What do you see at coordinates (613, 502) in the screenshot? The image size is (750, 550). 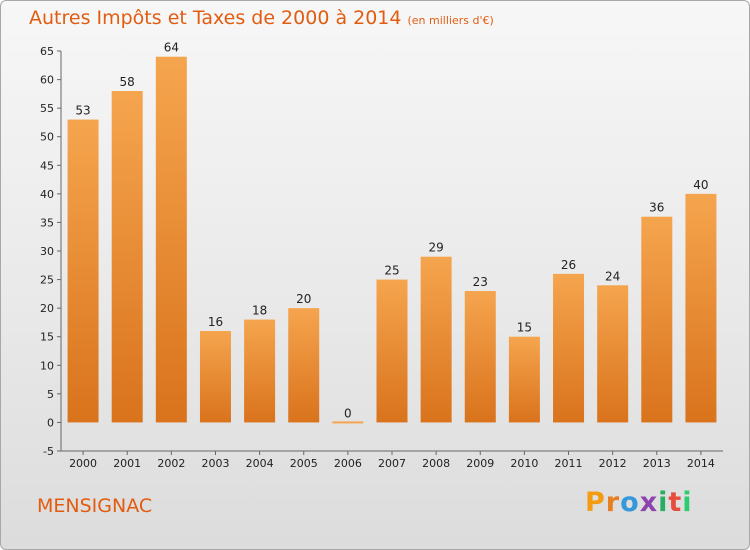 I see `logo-letter: r` at bounding box center [613, 502].